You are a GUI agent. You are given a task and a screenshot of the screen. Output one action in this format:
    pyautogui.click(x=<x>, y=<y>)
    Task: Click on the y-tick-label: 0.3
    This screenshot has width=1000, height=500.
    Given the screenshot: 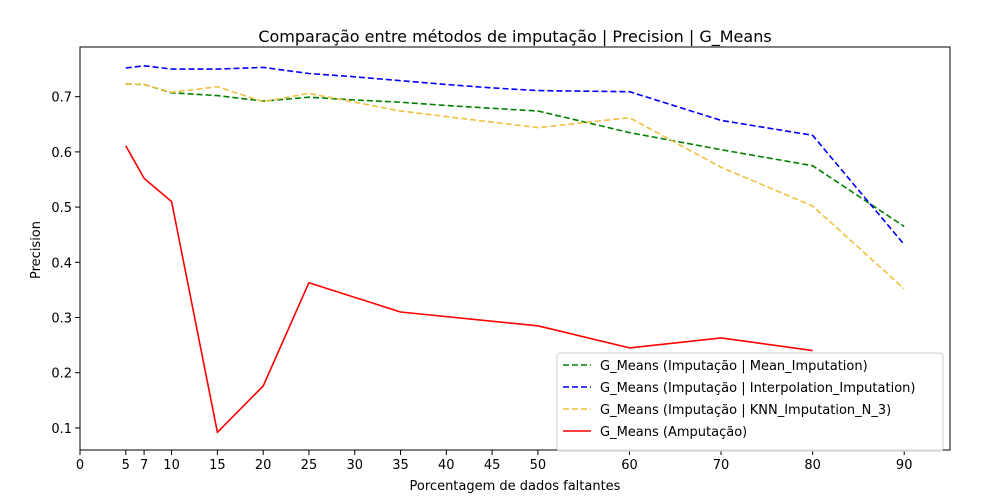 What is the action you would take?
    pyautogui.click(x=61, y=319)
    